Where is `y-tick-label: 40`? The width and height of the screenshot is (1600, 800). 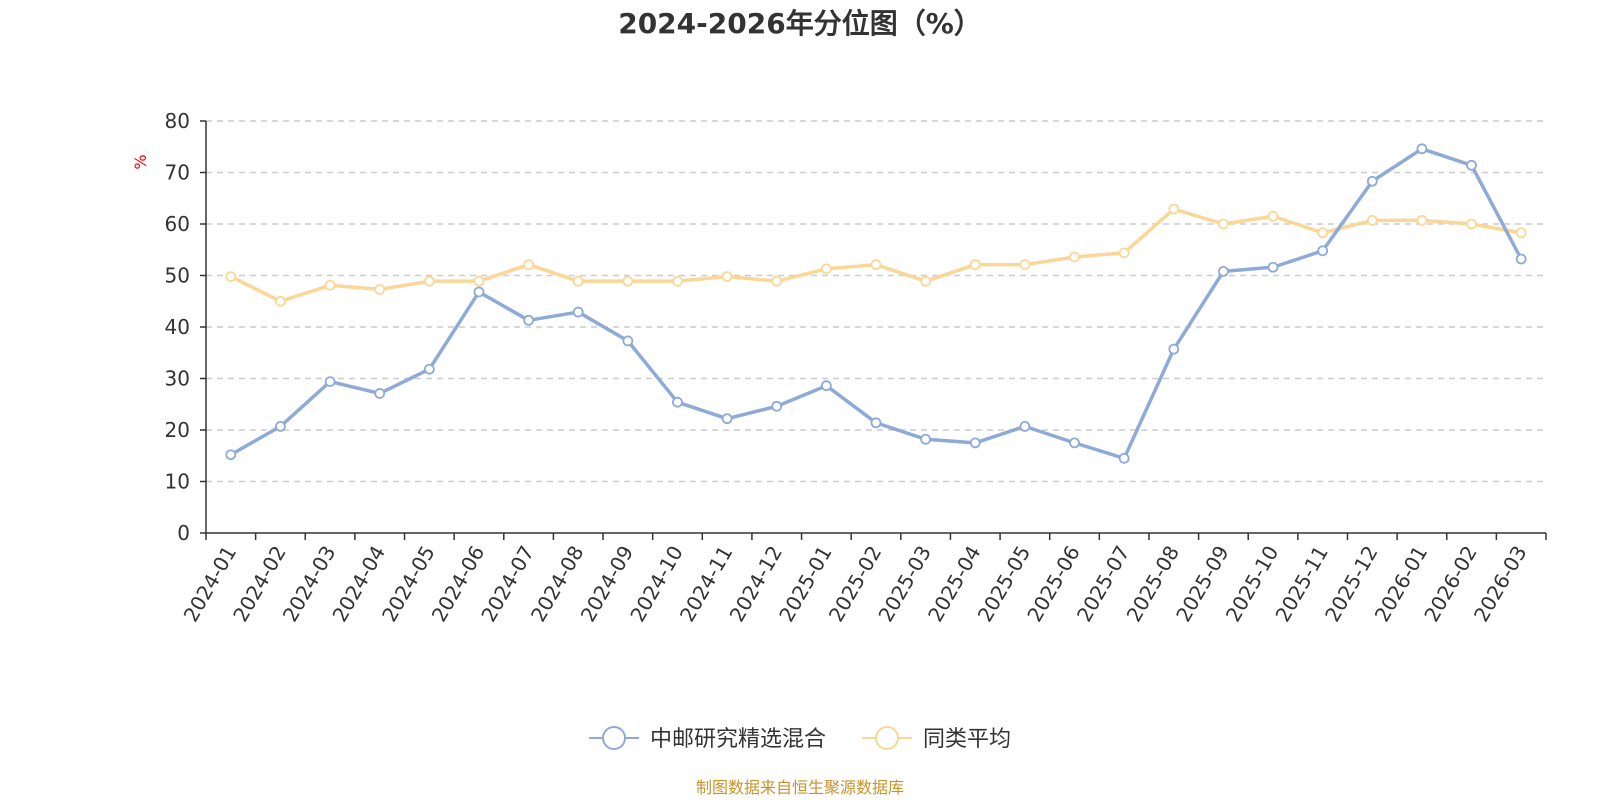
y-tick-label: 40 is located at coordinates (177, 327).